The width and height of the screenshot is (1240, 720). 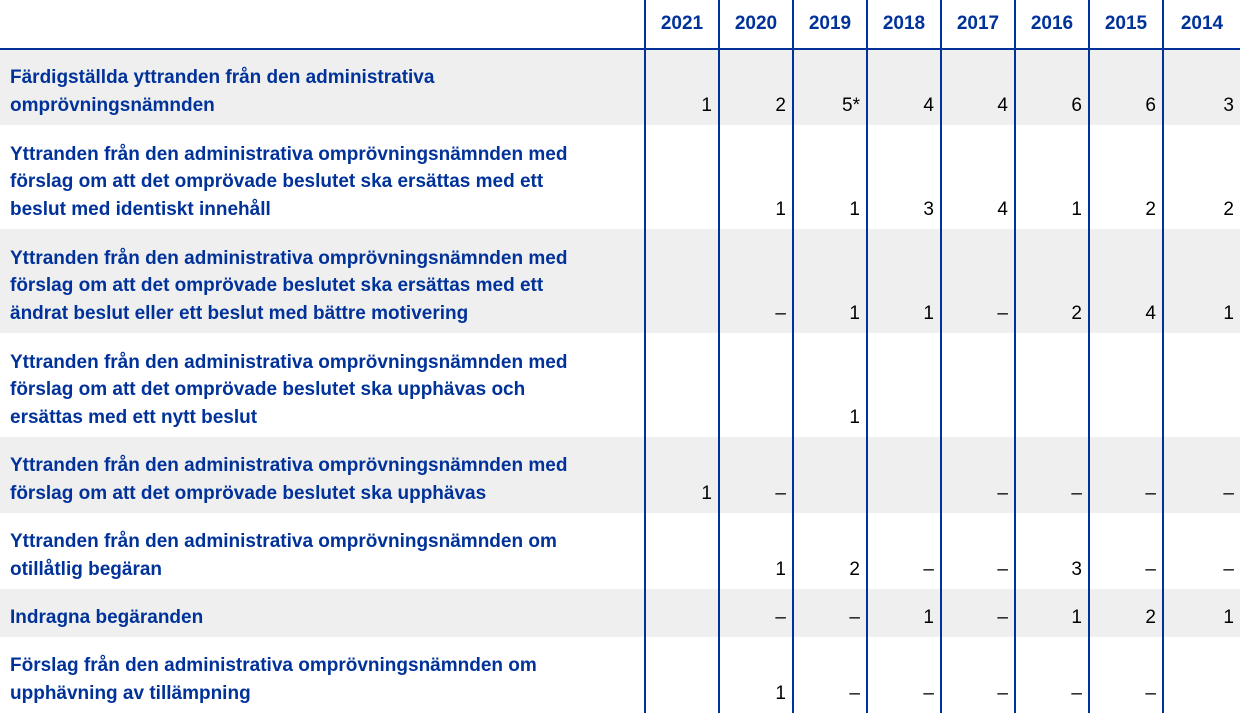 What do you see at coordinates (1201, 25) in the screenshot?
I see `year-header: 2014` at bounding box center [1201, 25].